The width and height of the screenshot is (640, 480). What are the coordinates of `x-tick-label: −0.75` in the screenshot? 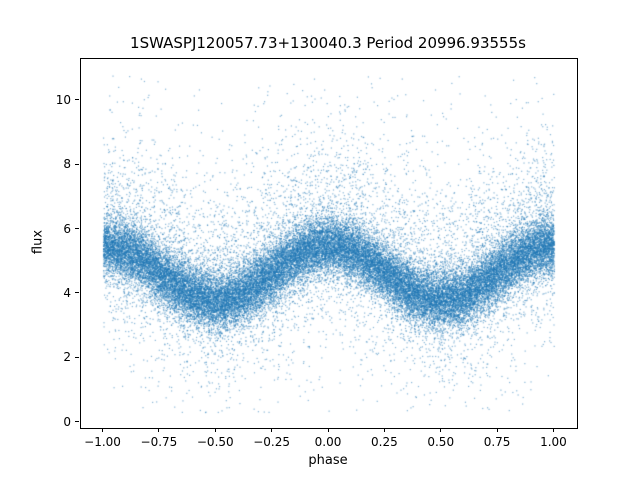 It's located at (159, 442).